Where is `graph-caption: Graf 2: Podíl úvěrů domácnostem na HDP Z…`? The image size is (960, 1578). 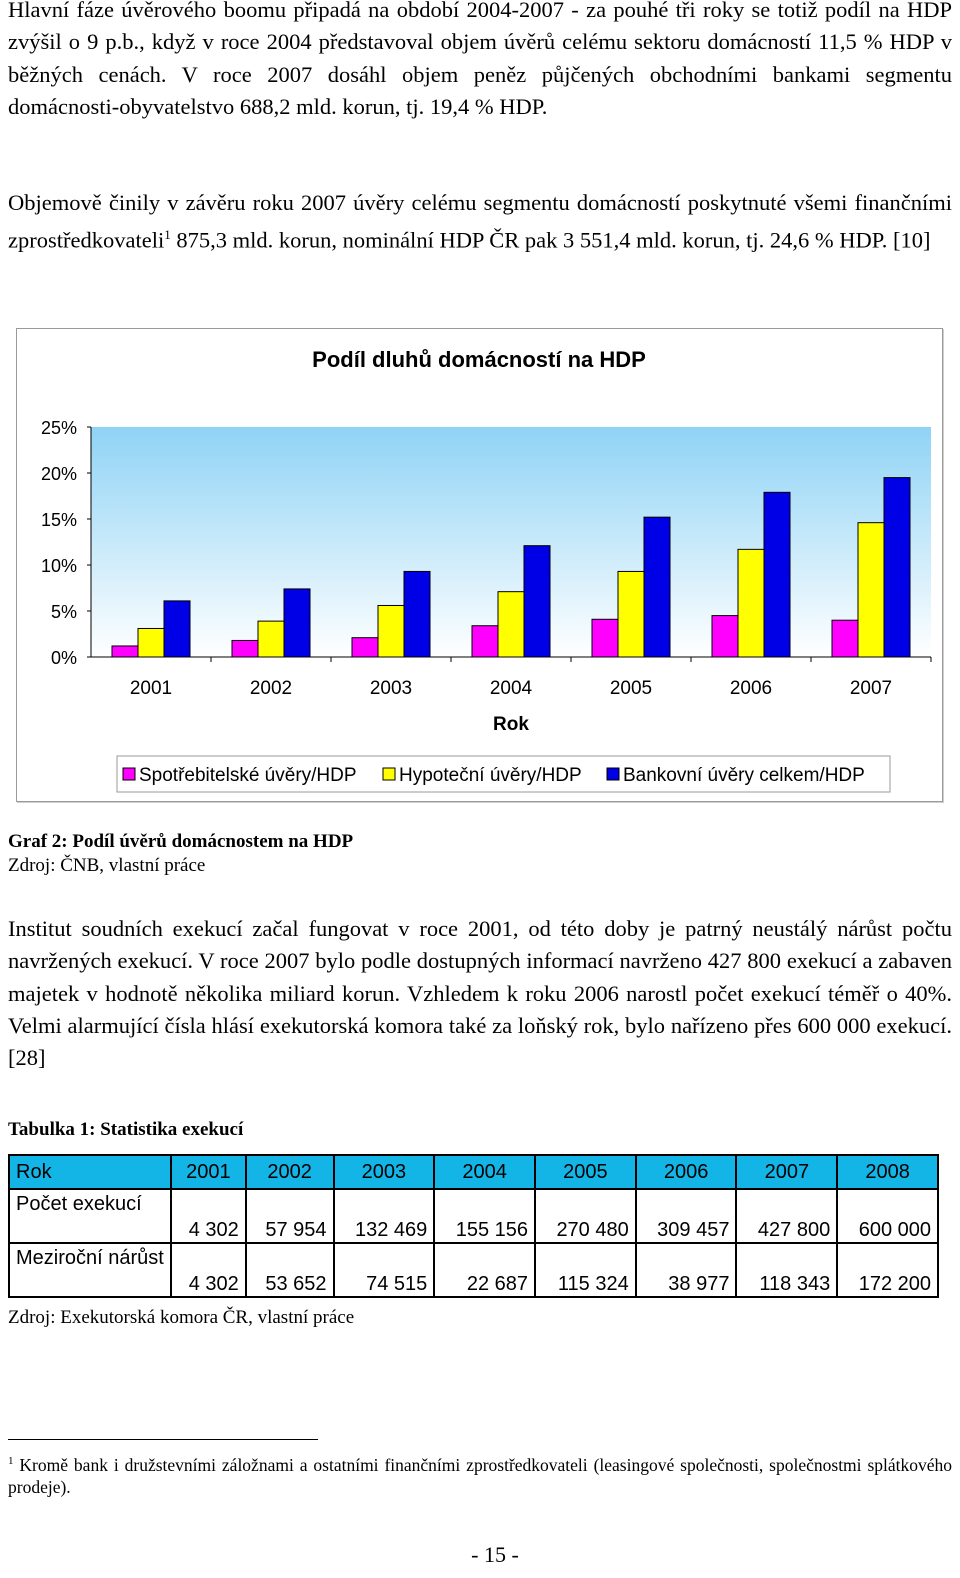
graph-caption: Graf 2: Podíl úvěrů domácnostem na HDP Z… is located at coordinates (180, 854).